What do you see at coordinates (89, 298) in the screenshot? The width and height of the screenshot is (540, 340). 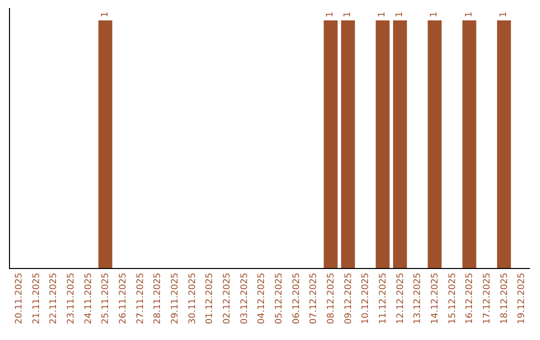 I see `x-tick-label: 24.11.2025` at bounding box center [89, 298].